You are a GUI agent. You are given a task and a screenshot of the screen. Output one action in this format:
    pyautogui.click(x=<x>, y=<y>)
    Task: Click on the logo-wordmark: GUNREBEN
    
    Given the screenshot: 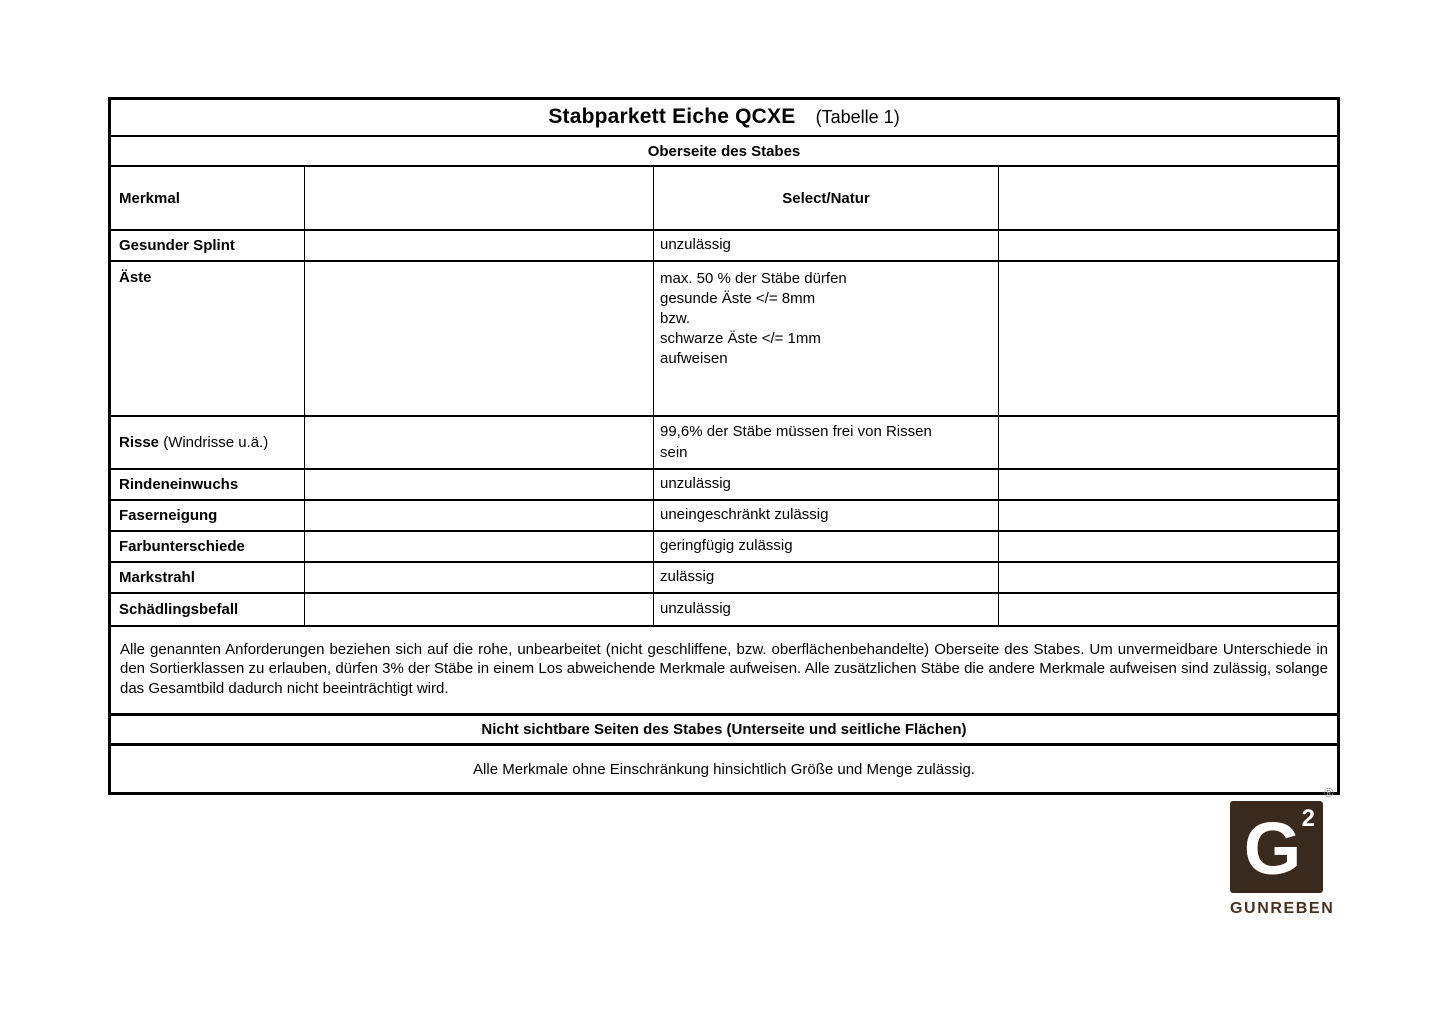 What is the action you would take?
    pyautogui.click(x=1282, y=908)
    